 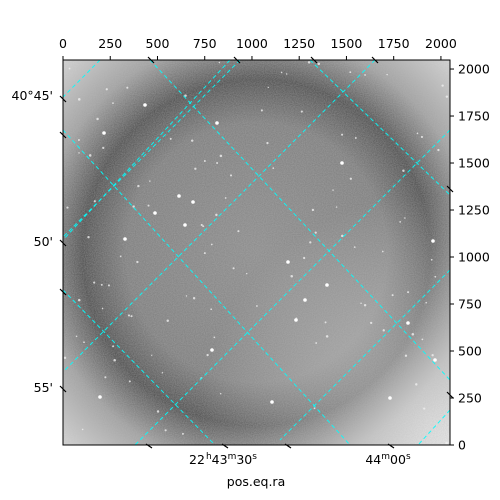 What do you see at coordinates (470, 257) in the screenshot?
I see `right-pixel-ticks: 0 250 500 750 1000 1250 1500 1750 2000` at bounding box center [470, 257].